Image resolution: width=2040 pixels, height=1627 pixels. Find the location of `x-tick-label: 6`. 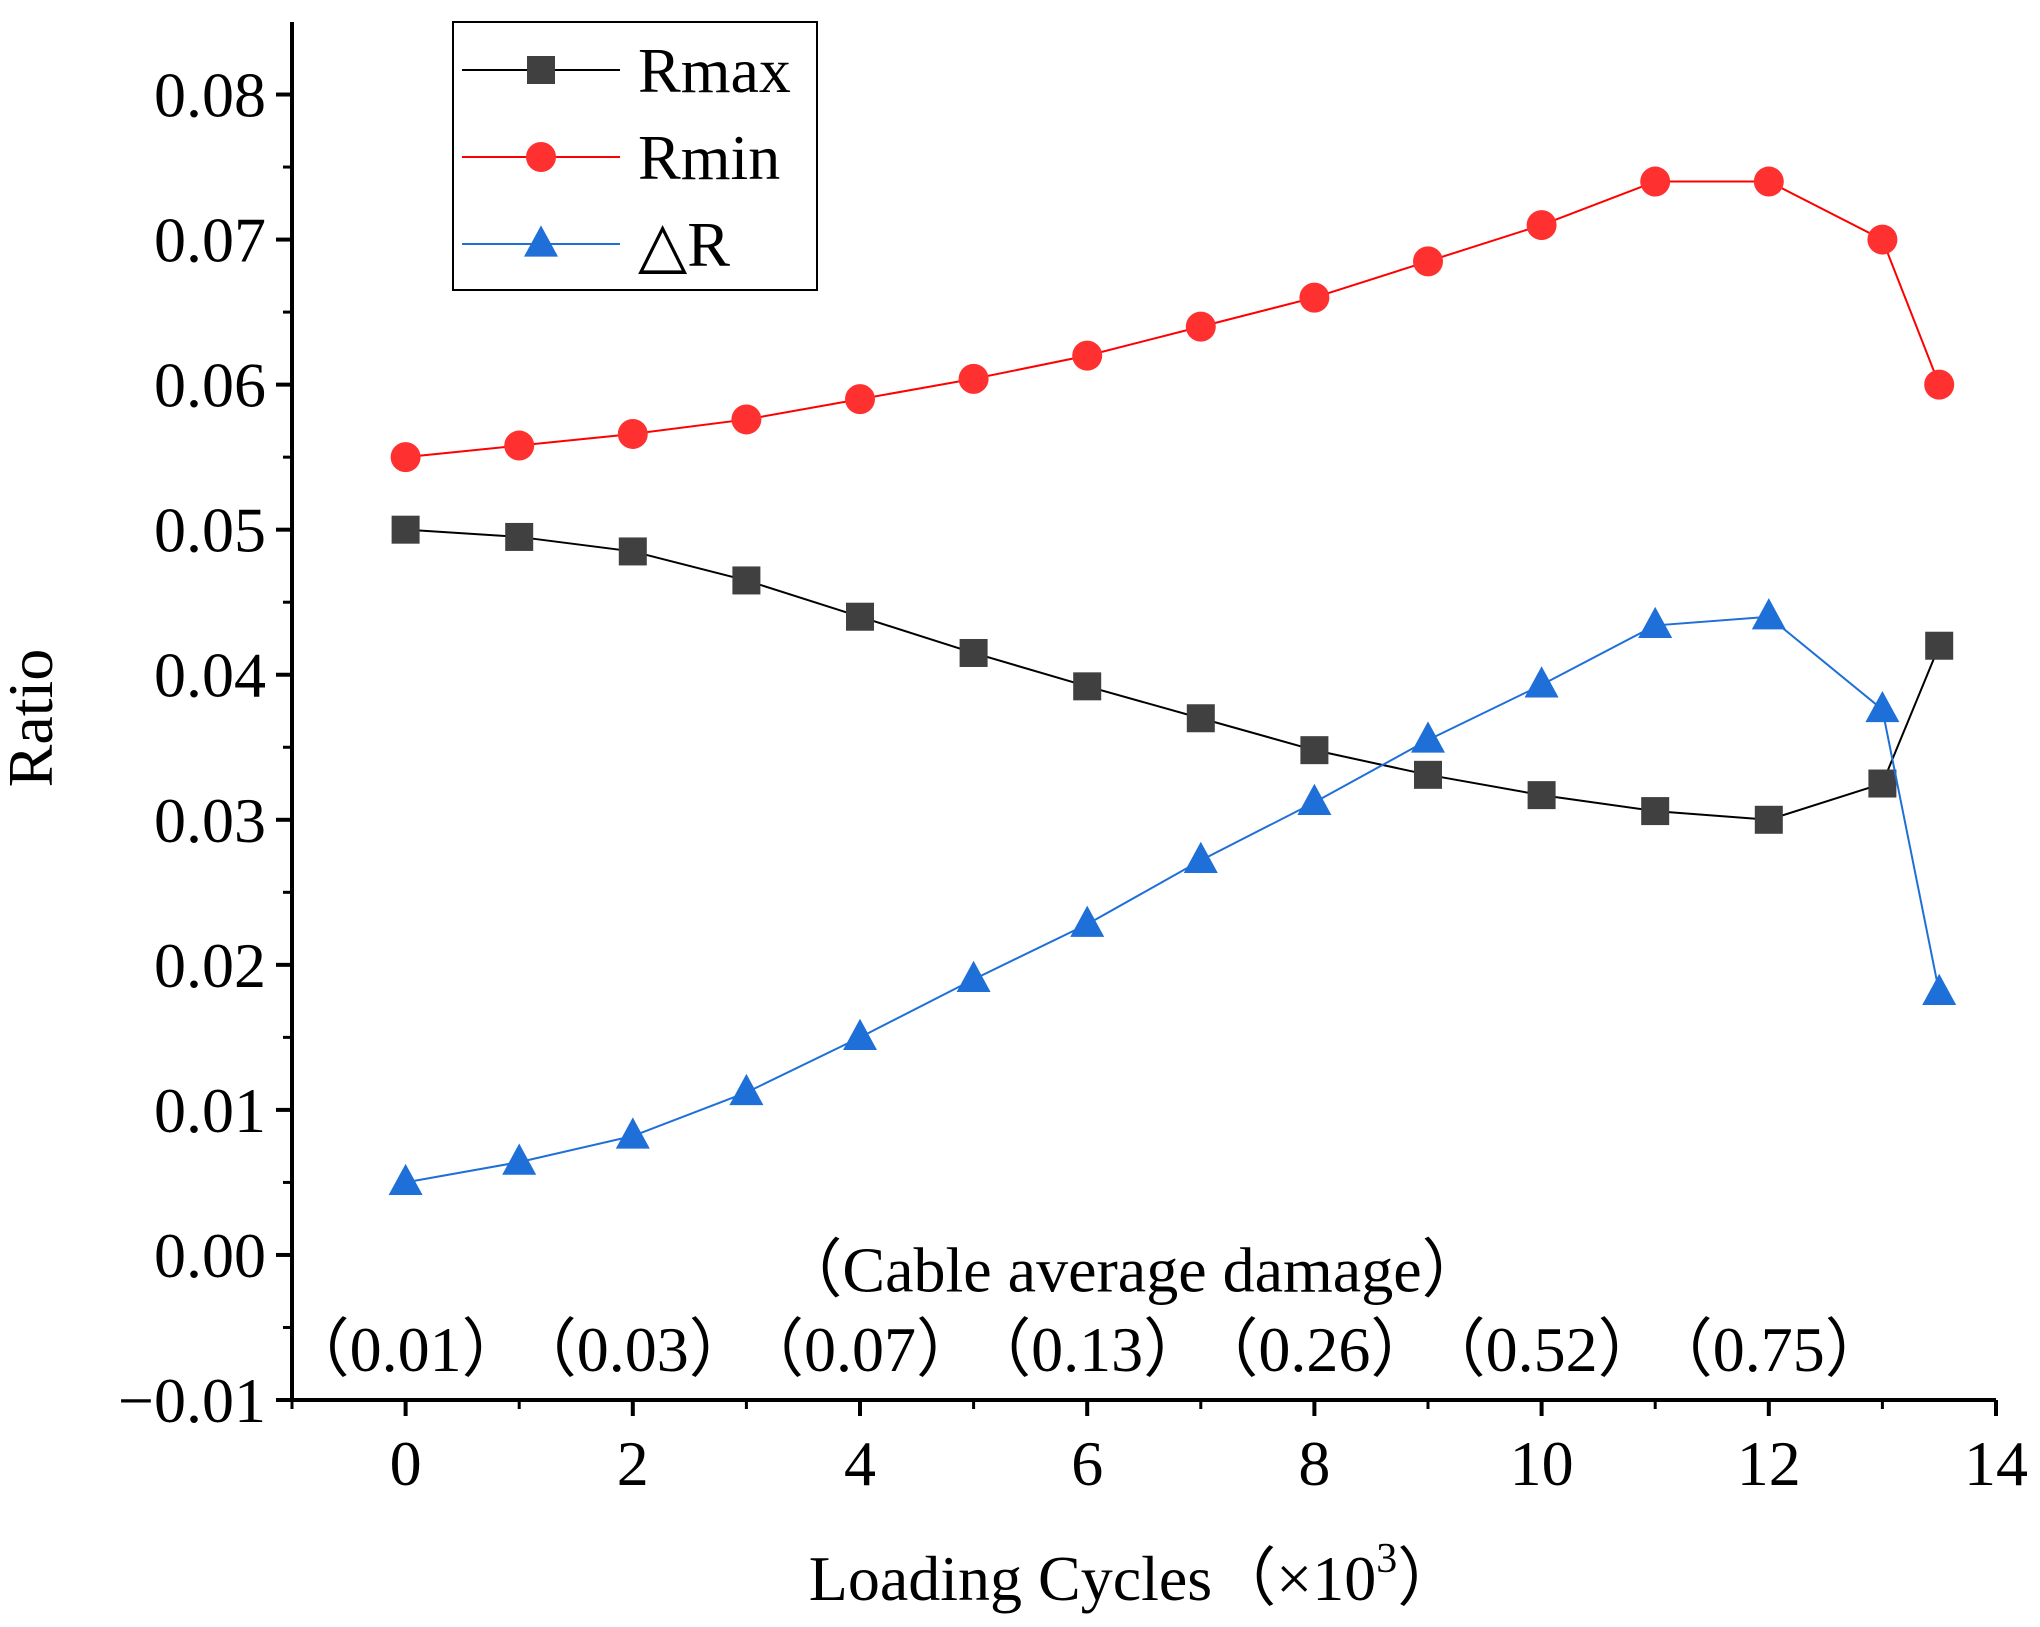

x-tick-label: 6 is located at coordinates (1087, 1463).